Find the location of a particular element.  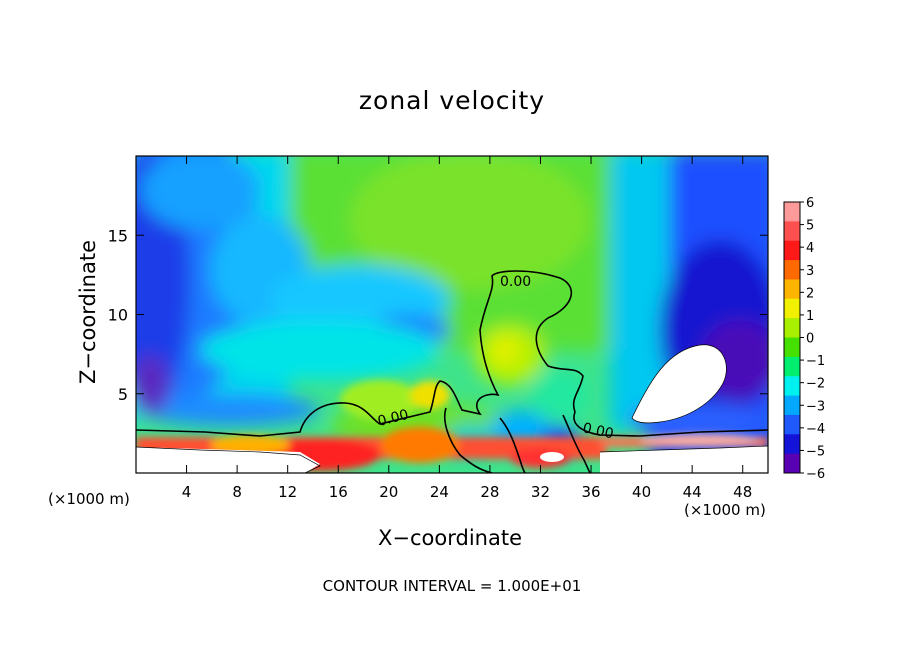

x-tick-label: 20 is located at coordinates (388, 492).